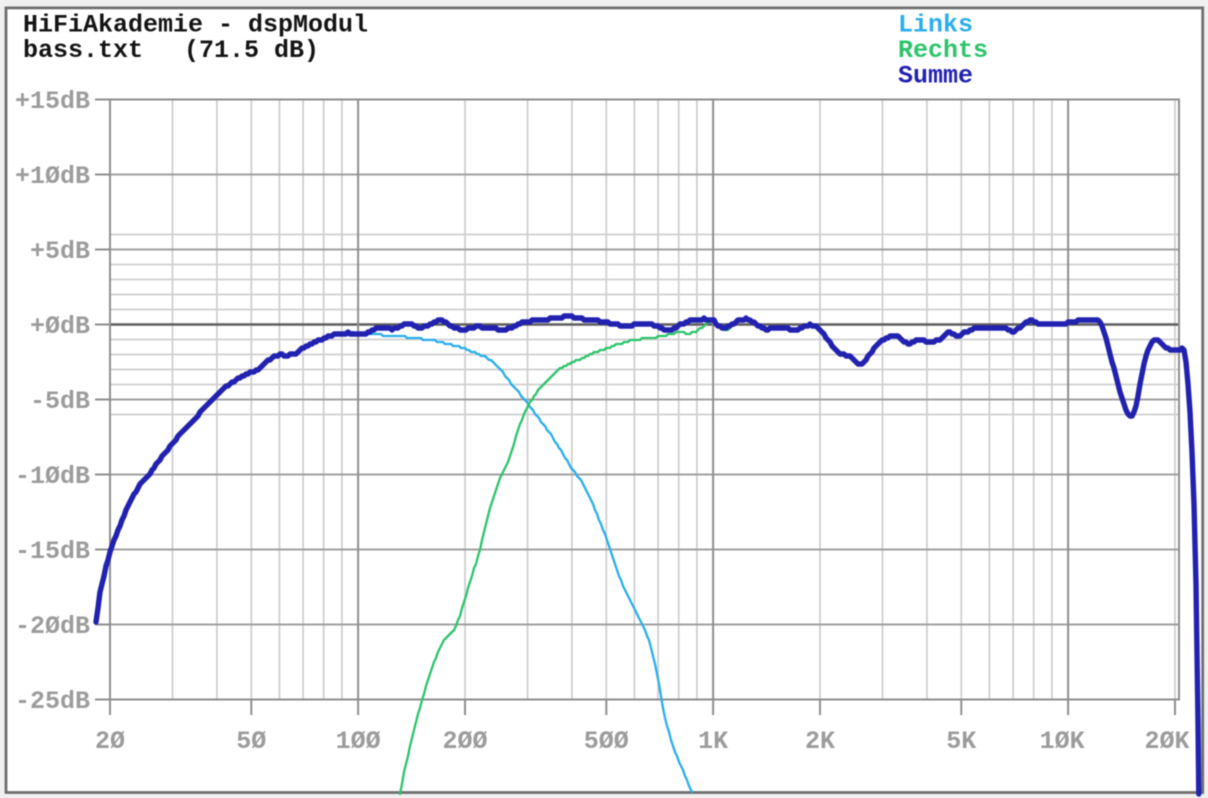 Image resolution: width=1208 pixels, height=798 pixels. What do you see at coordinates (943, 50) in the screenshot?
I see `svg-text: Rechts` at bounding box center [943, 50].